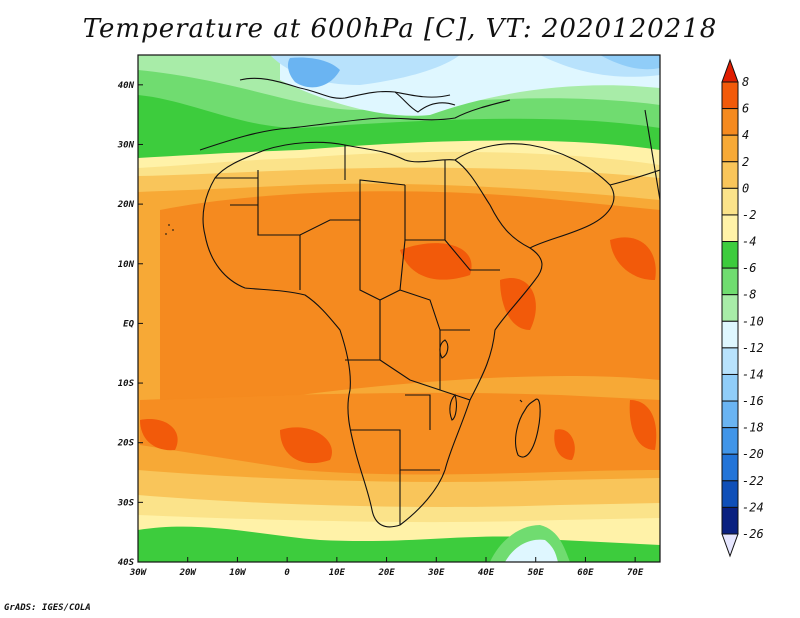 The width and height of the screenshot is (800, 618). I want to click on lon-tick-label: 30E, so click(436, 573).